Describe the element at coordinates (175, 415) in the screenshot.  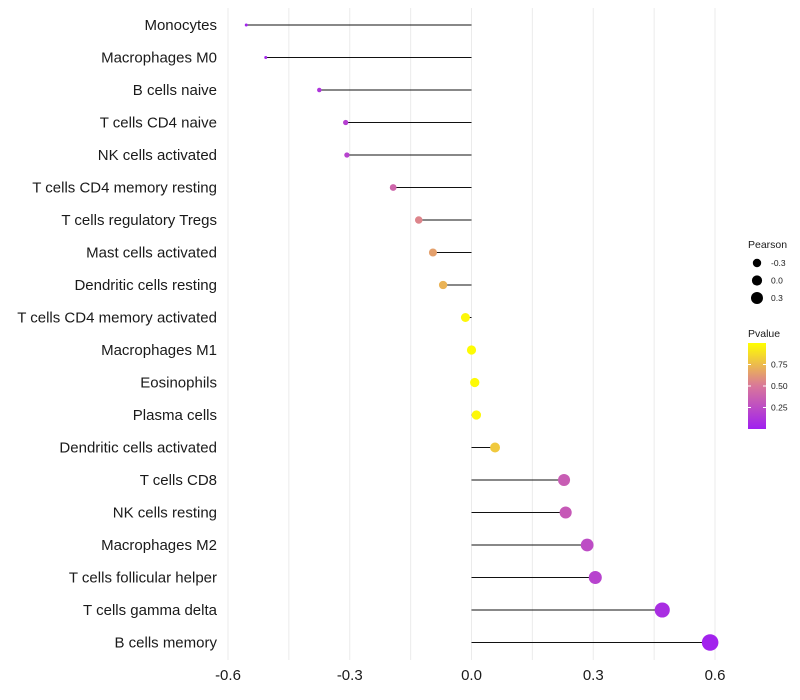
I see `category-label: Plasma cells` at that location.